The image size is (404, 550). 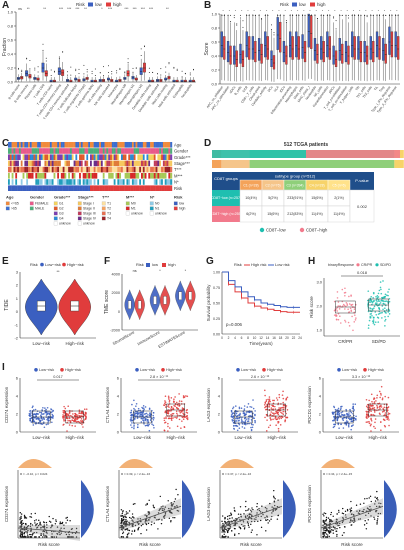 What do you see at coordinates (182, 204) in the screenshot?
I see `legend-item-label: low` at bounding box center [182, 204].